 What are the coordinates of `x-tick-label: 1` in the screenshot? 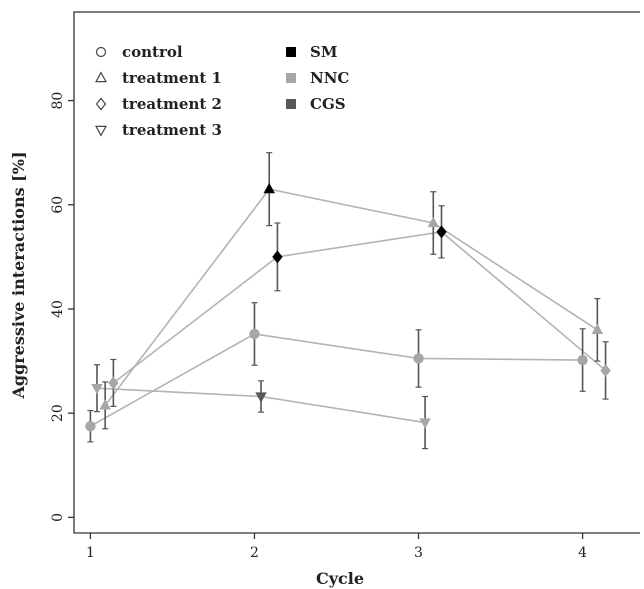 It's located at (90, 553).